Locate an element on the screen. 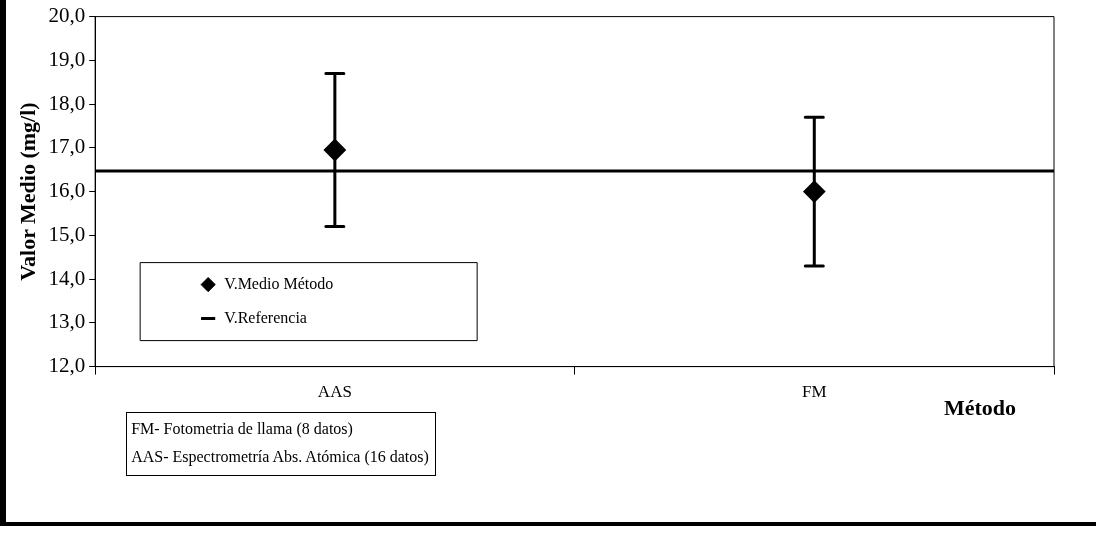 The height and width of the screenshot is (534, 1096). y-axis-title: Valor Medio (mg/l) is located at coordinates (27, 191).